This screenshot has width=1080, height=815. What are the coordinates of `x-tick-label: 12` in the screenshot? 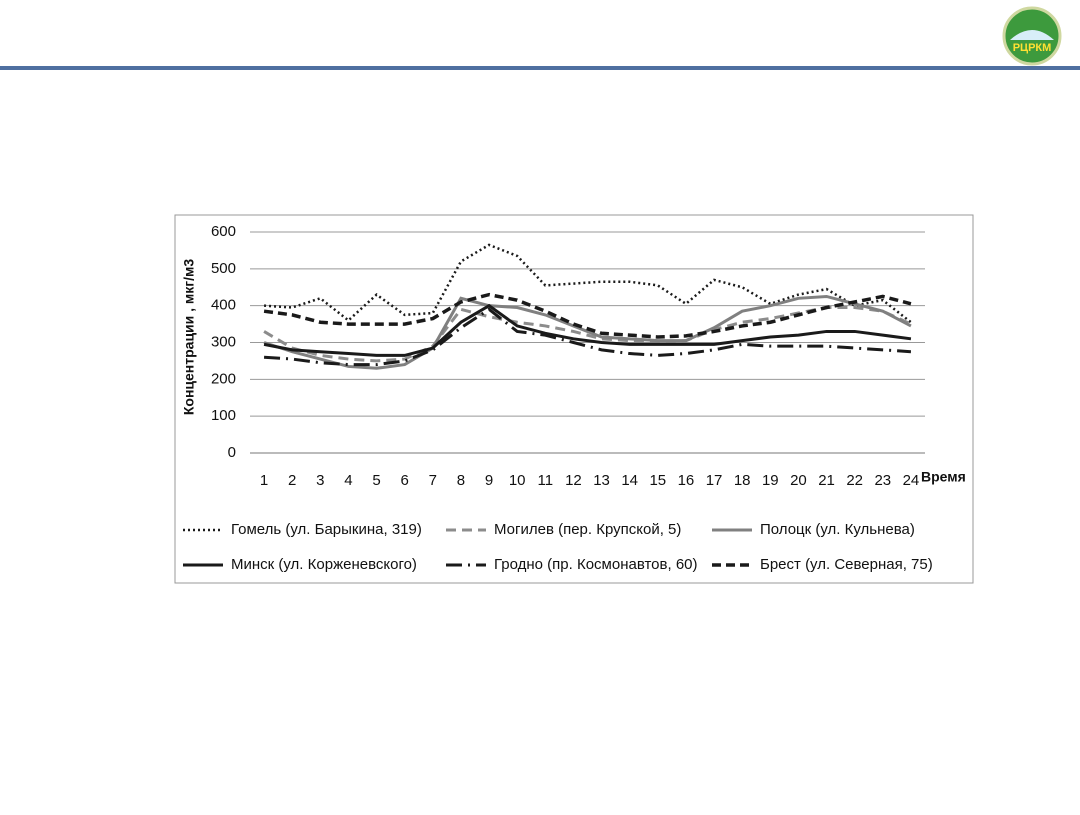 It's located at (573, 480).